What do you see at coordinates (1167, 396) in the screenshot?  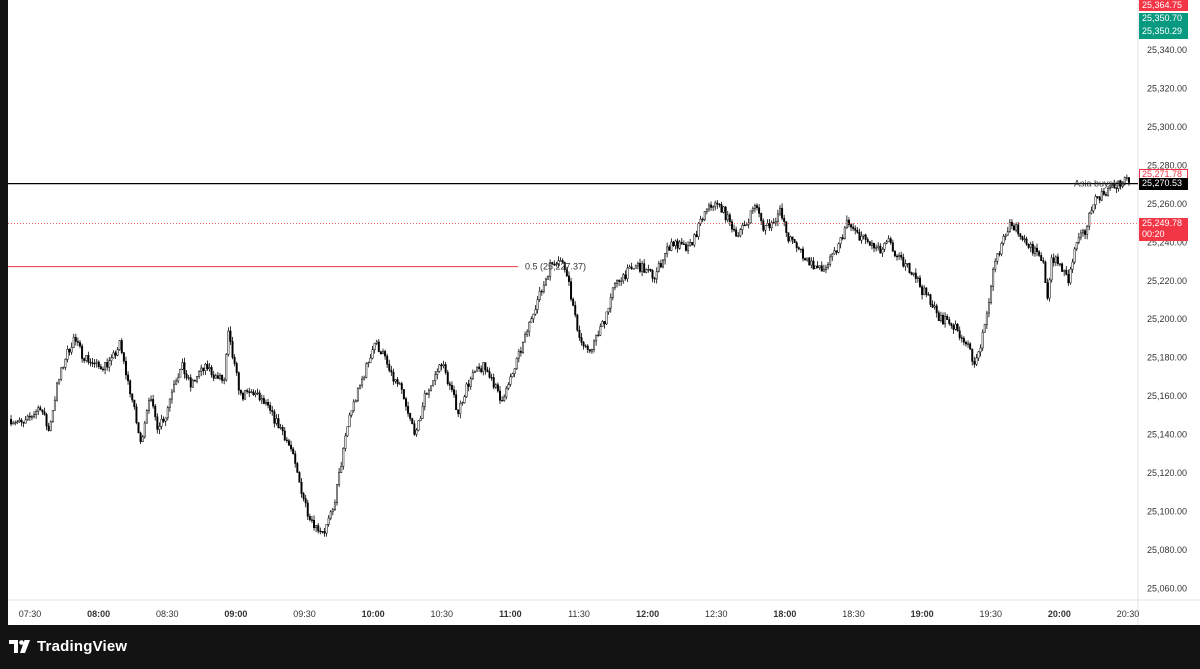 I see `y-tick-label: 25,160.00` at bounding box center [1167, 396].